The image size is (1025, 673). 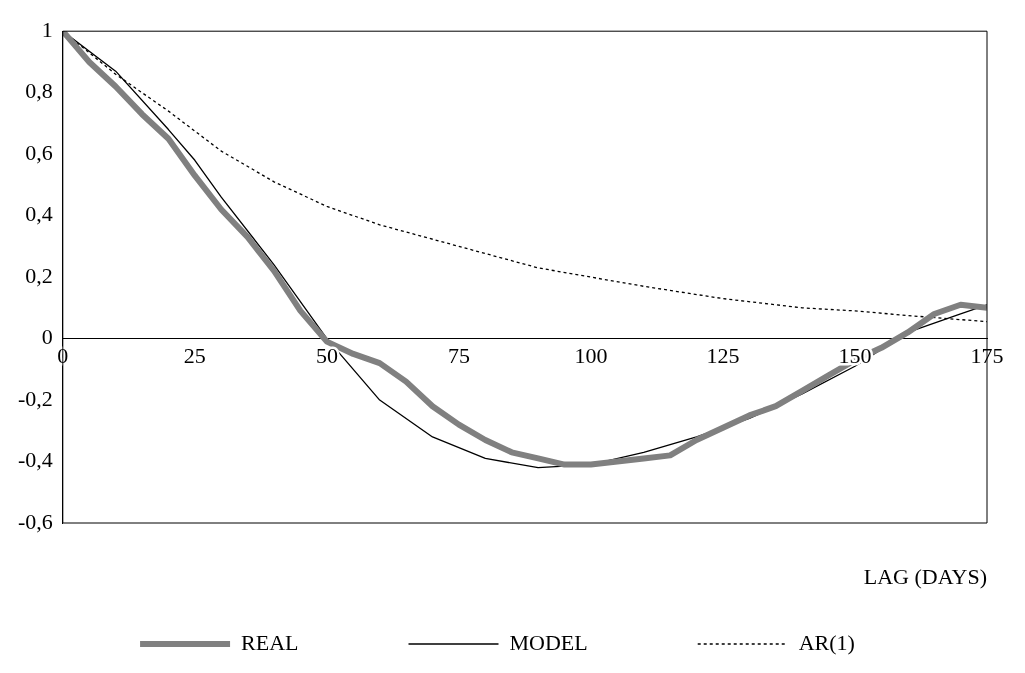 What do you see at coordinates (925, 576) in the screenshot?
I see `x-axis-title: LAG (DAYS)` at bounding box center [925, 576].